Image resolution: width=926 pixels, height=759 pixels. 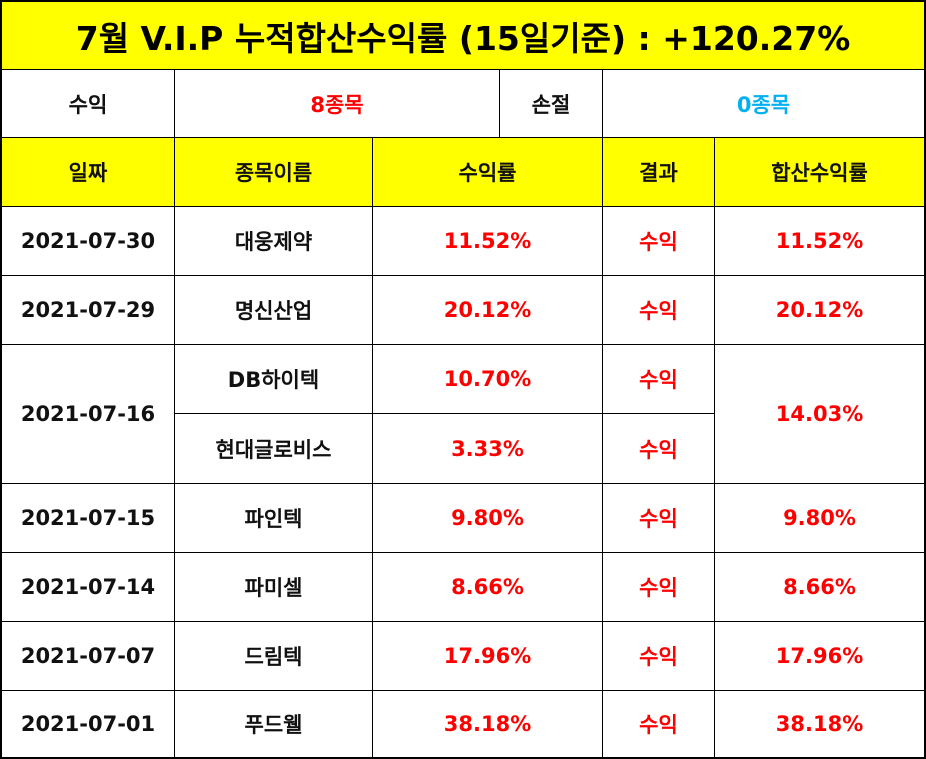 I want to click on row-date: 2021-07-29, so click(x=88, y=310).